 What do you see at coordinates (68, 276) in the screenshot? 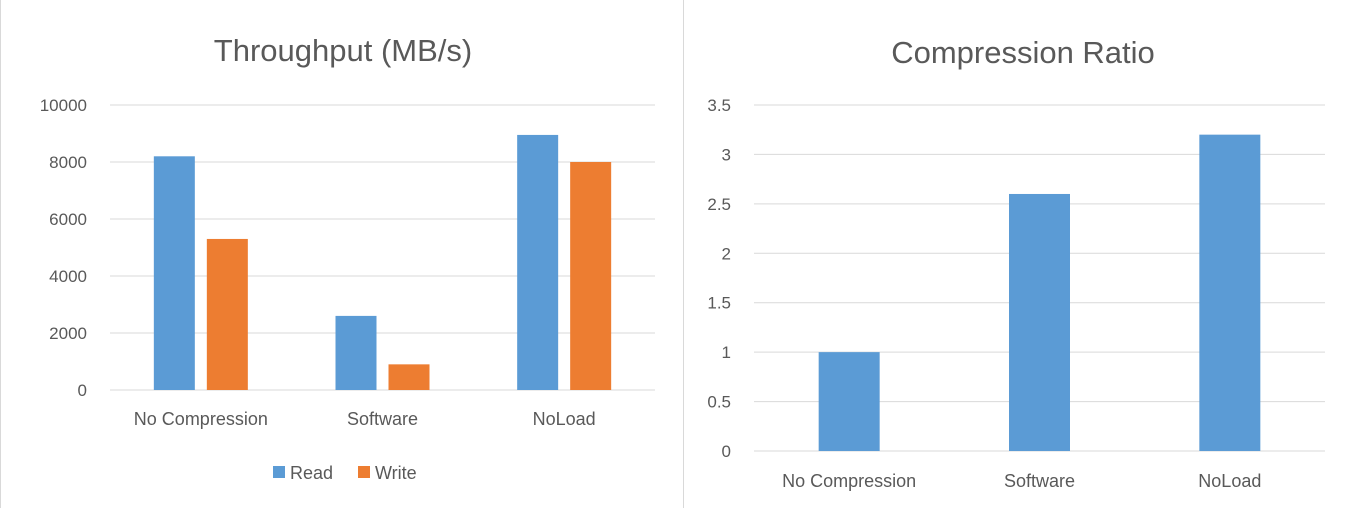
I see `y-tick-label: 4000` at bounding box center [68, 276].